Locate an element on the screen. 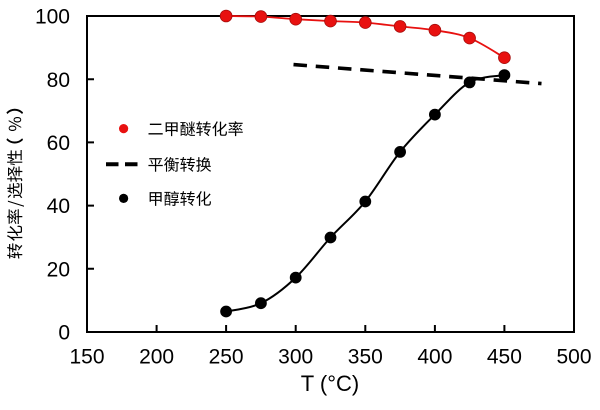 The image size is (600, 410). svg-text: 450 is located at coordinates (504, 357).